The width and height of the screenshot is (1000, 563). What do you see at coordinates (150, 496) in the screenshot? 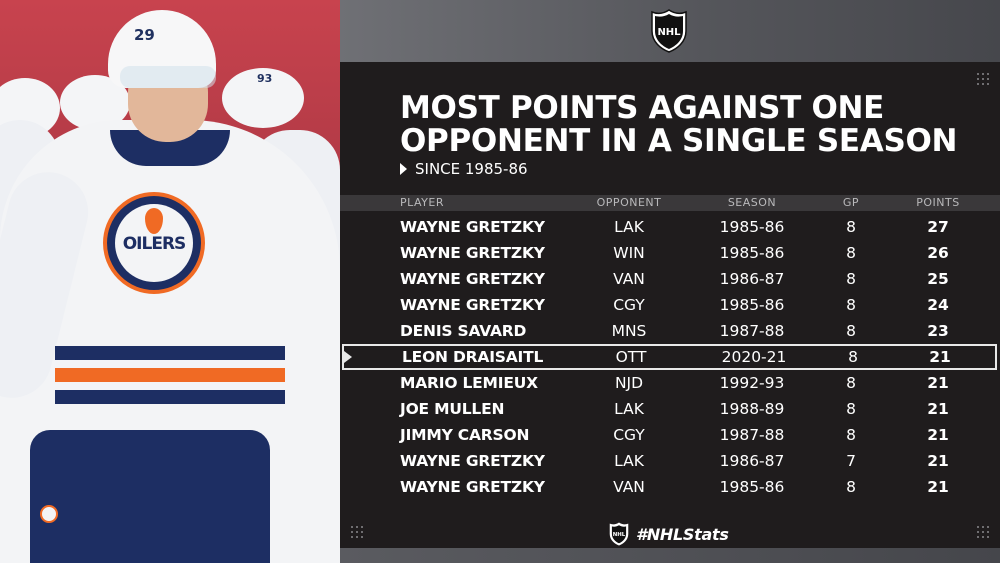
I see `player-pants` at bounding box center [150, 496].